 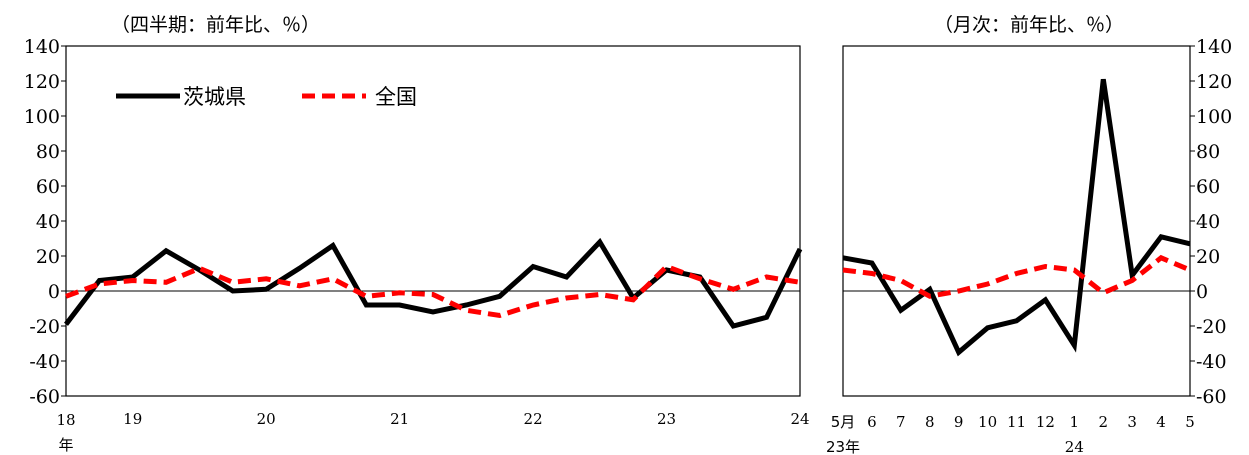 What do you see at coordinates (65, 420) in the screenshot?
I see `x-tick-label: 18` at bounding box center [65, 420].